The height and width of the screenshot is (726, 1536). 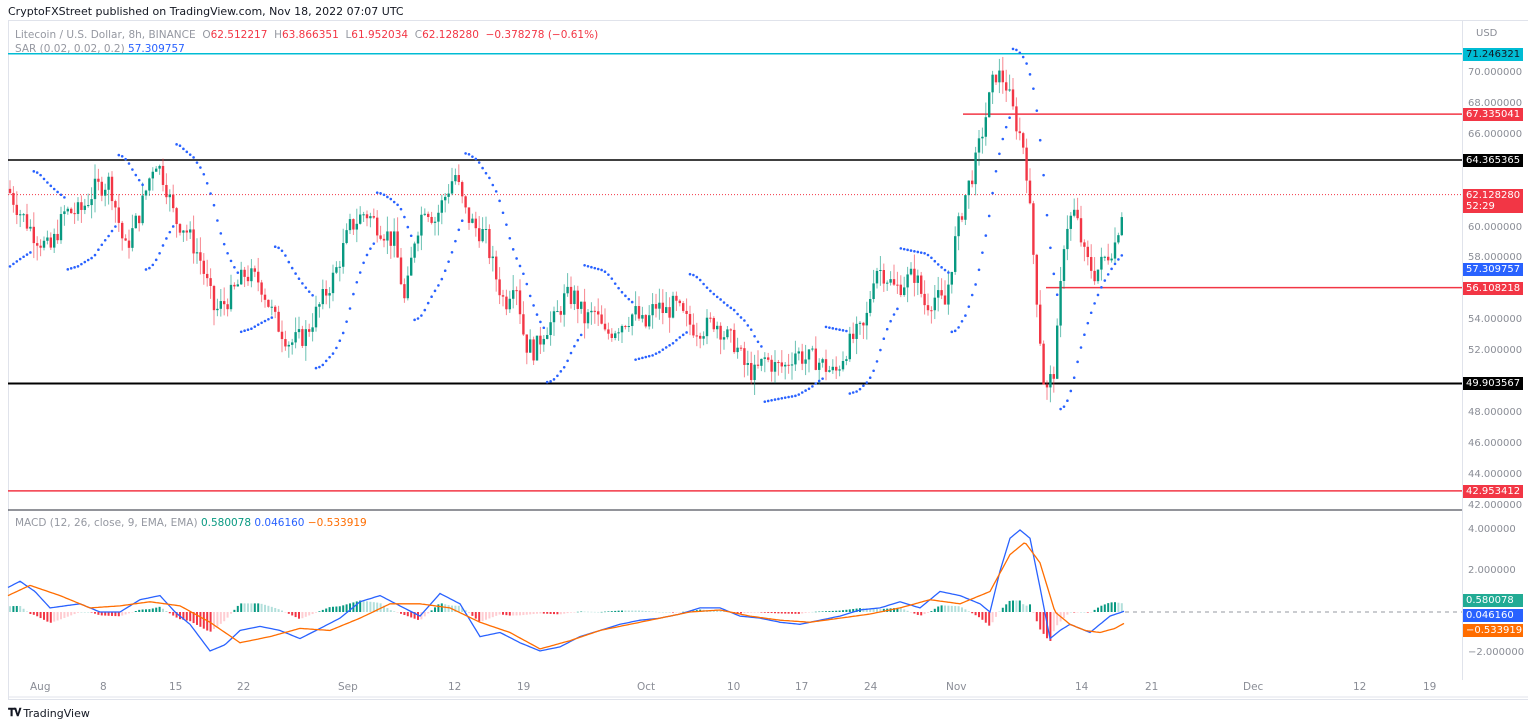 What do you see at coordinates (49, 713) in the screenshot?
I see `tradingview-logo: 𝐓𝐕 TradingView` at bounding box center [49, 713].